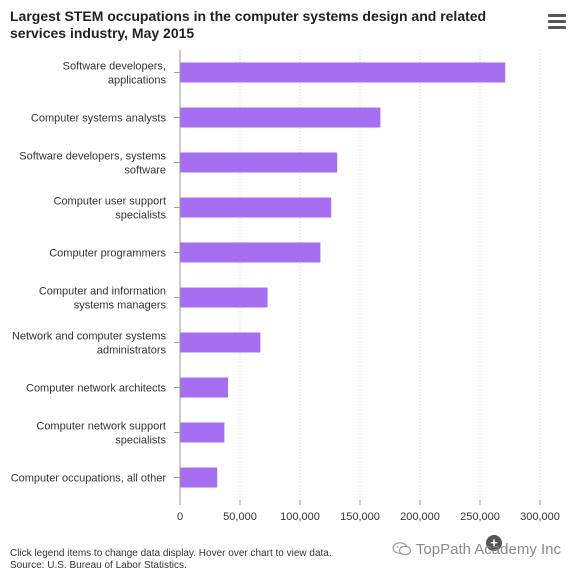  I want to click on category-label-line: Computer programmers, so click(107, 254).